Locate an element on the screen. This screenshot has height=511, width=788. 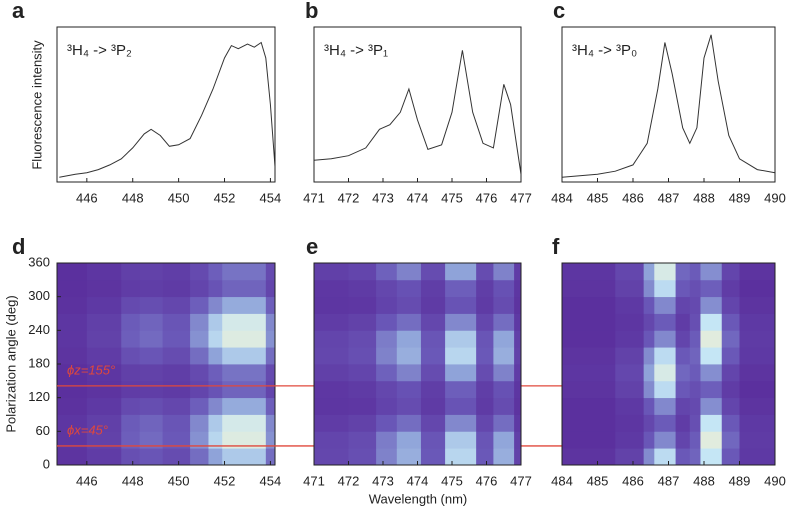
x-tick-label: 471 is located at coordinates (314, 480).